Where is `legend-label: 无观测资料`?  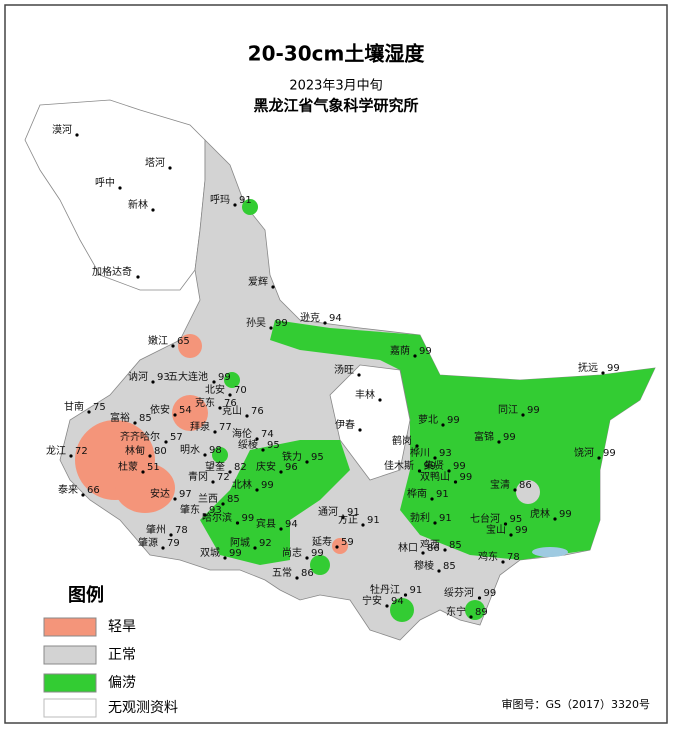
legend-label: 无观测资料 is located at coordinates (143, 708).